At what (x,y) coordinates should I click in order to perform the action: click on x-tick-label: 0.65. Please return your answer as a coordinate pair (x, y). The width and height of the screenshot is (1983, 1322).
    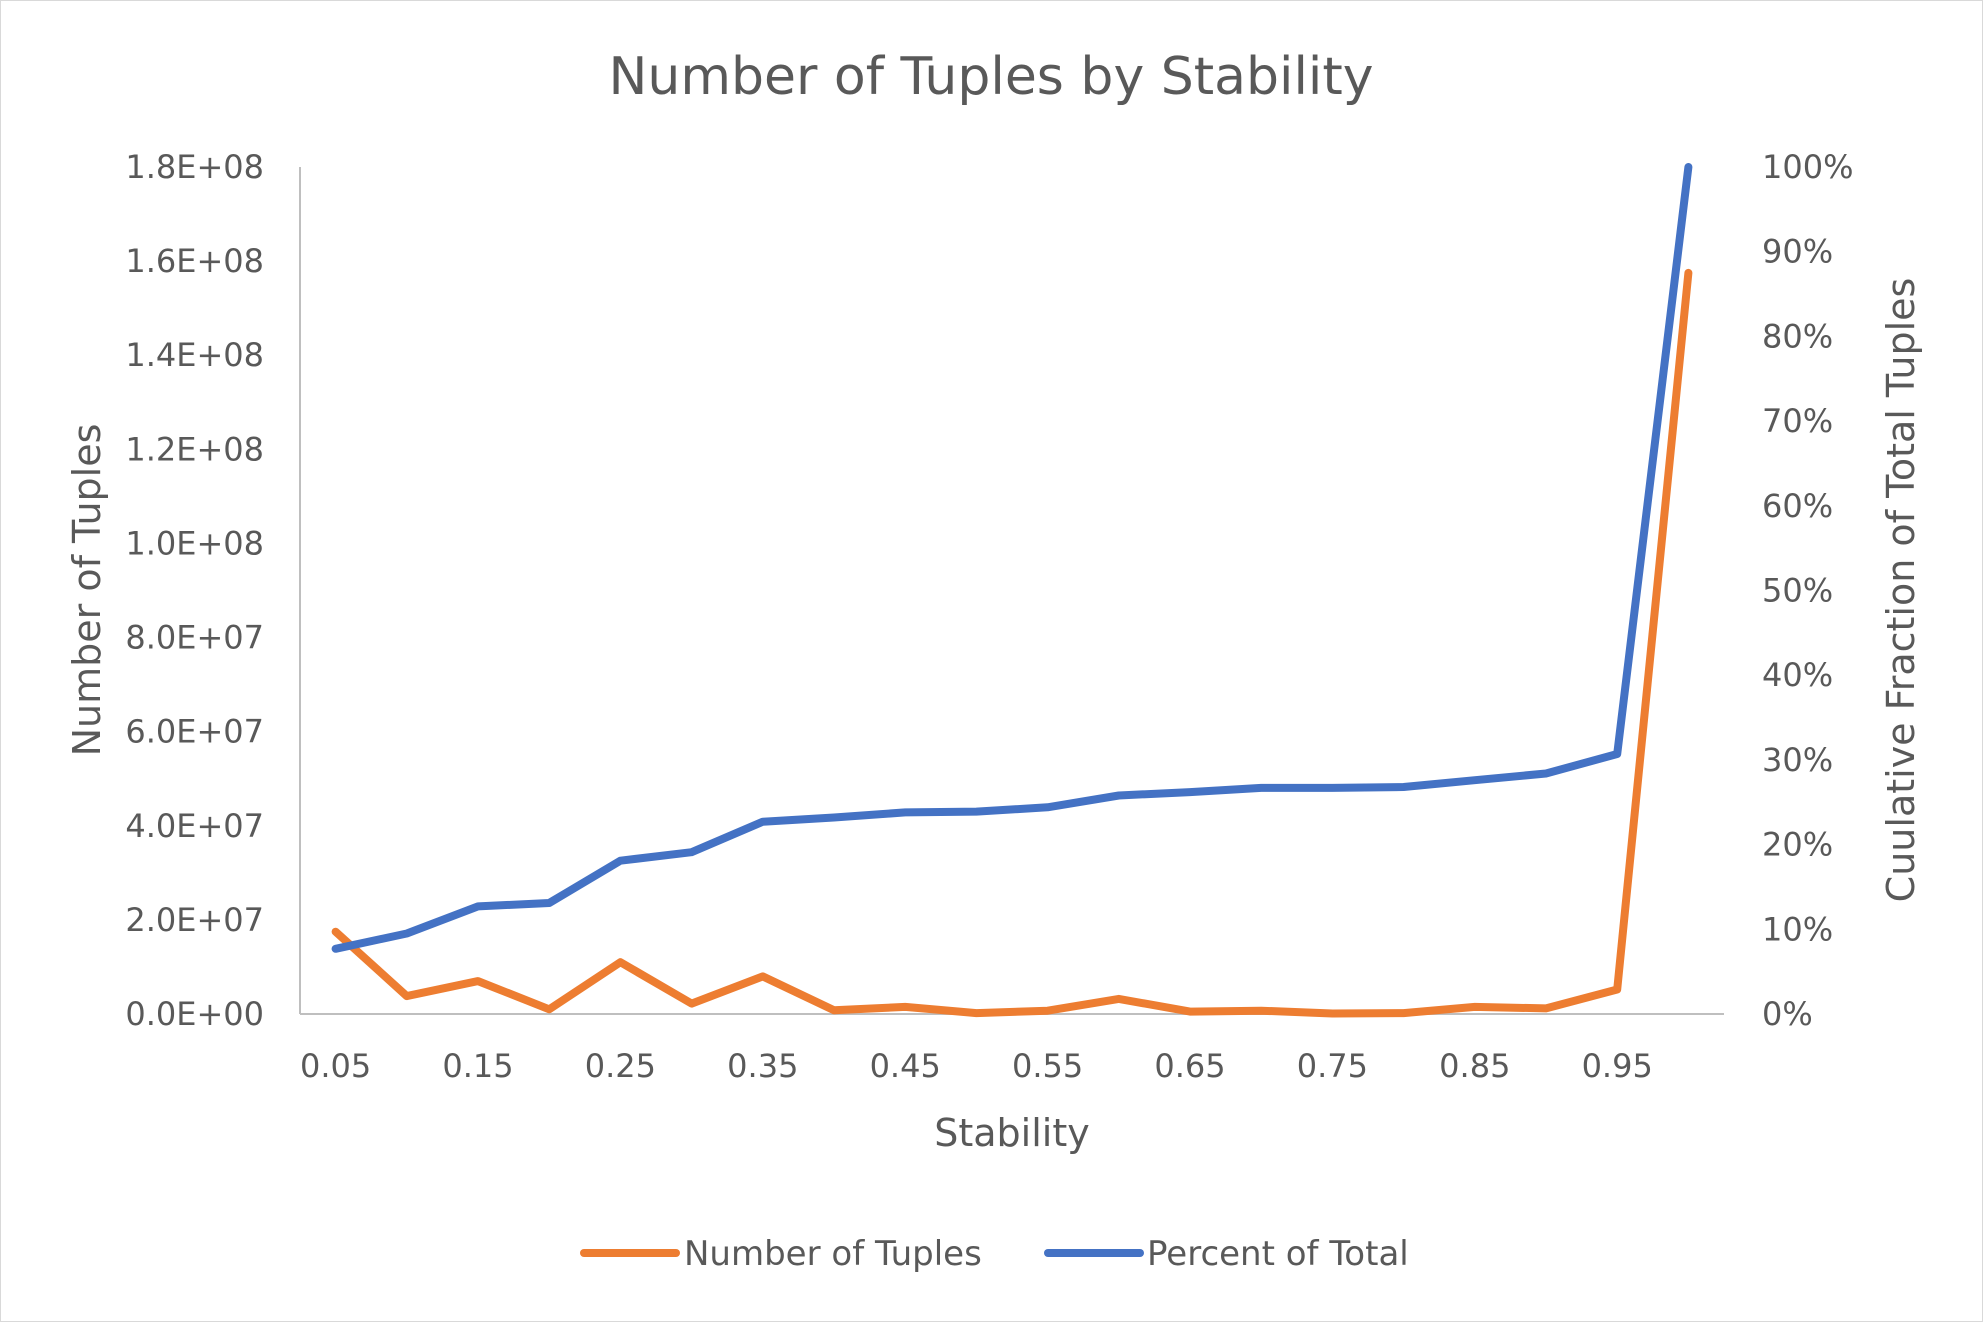
    Looking at the image, I should click on (1189, 1066).